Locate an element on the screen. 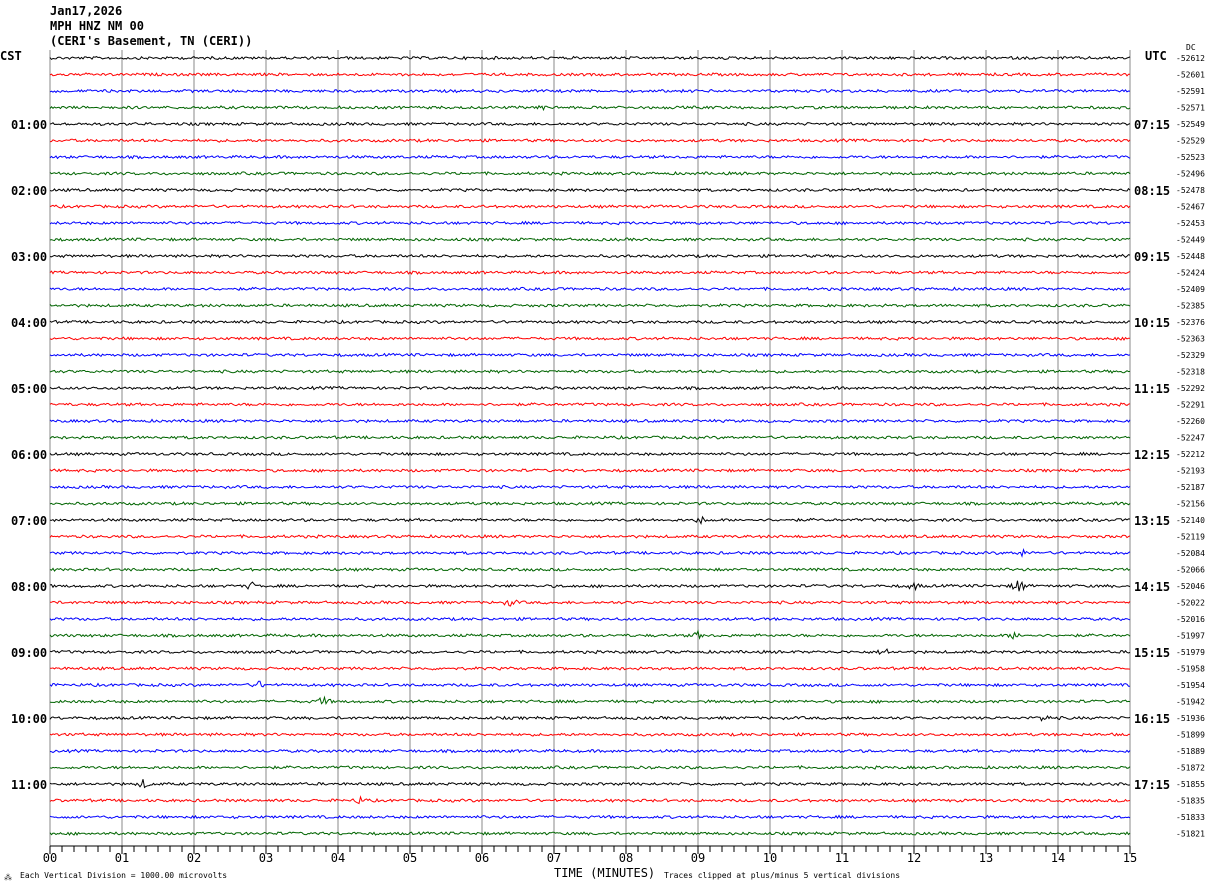 This screenshot has height=886, width=1210. dc-offset-label: -51889 is located at coordinates (1190, 751).